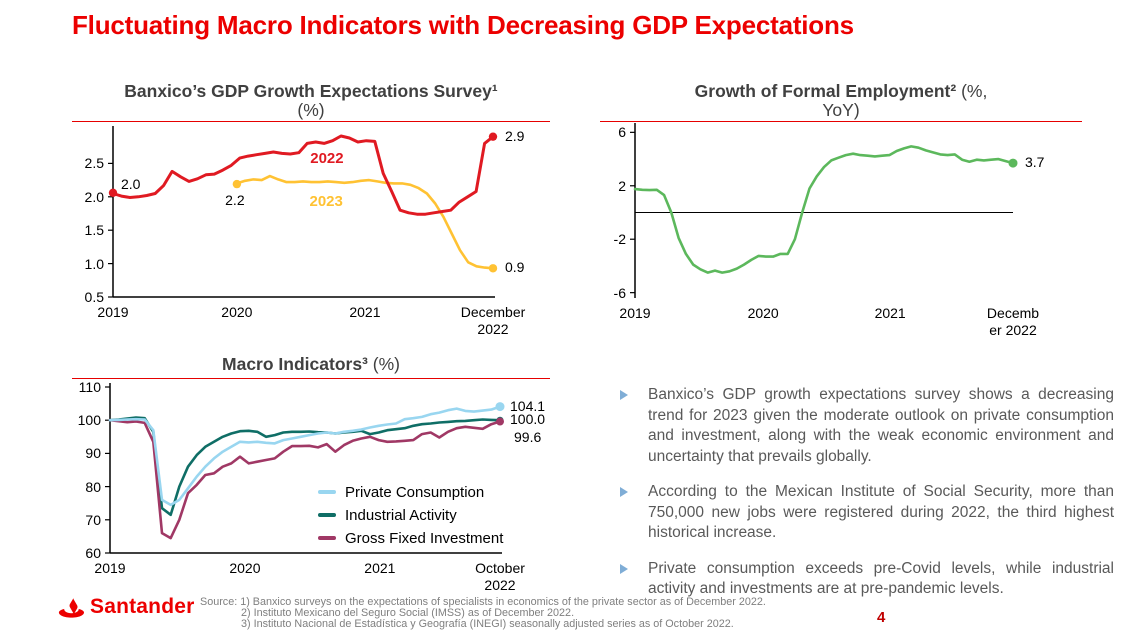  I want to click on series-line-2022, so click(303, 175).